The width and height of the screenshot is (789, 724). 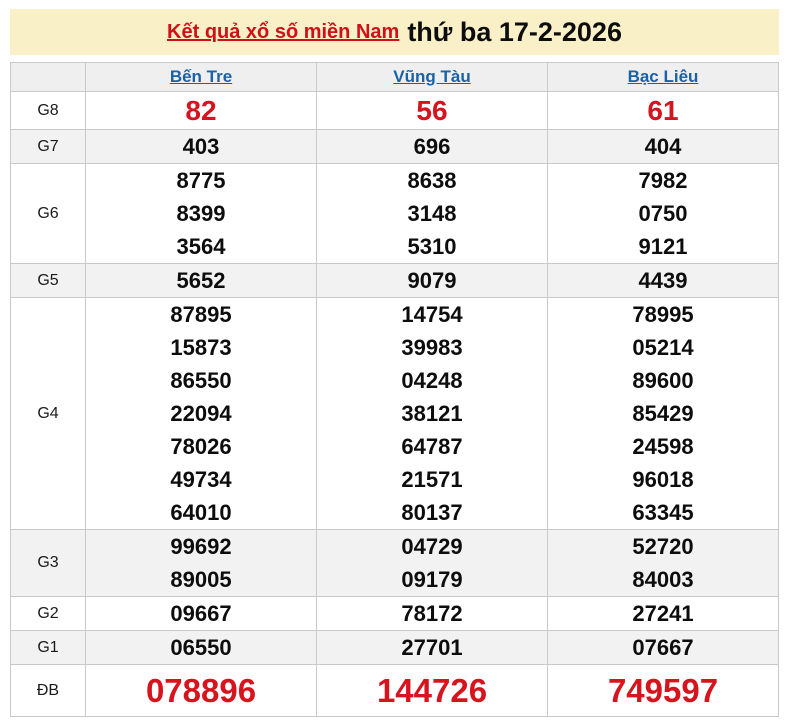 I want to click on prize-number: 49734, so click(x=201, y=479).